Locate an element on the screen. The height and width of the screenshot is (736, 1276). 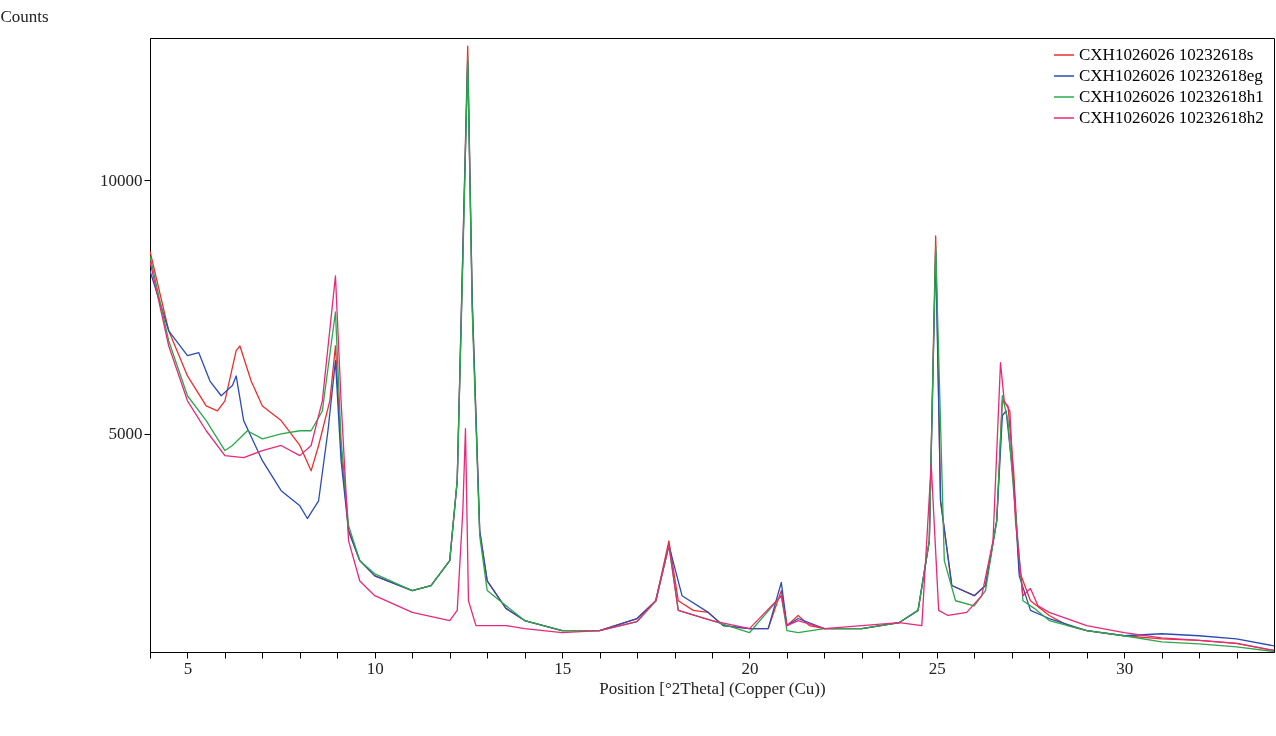
x-tick-label: 20 is located at coordinates (750, 668).